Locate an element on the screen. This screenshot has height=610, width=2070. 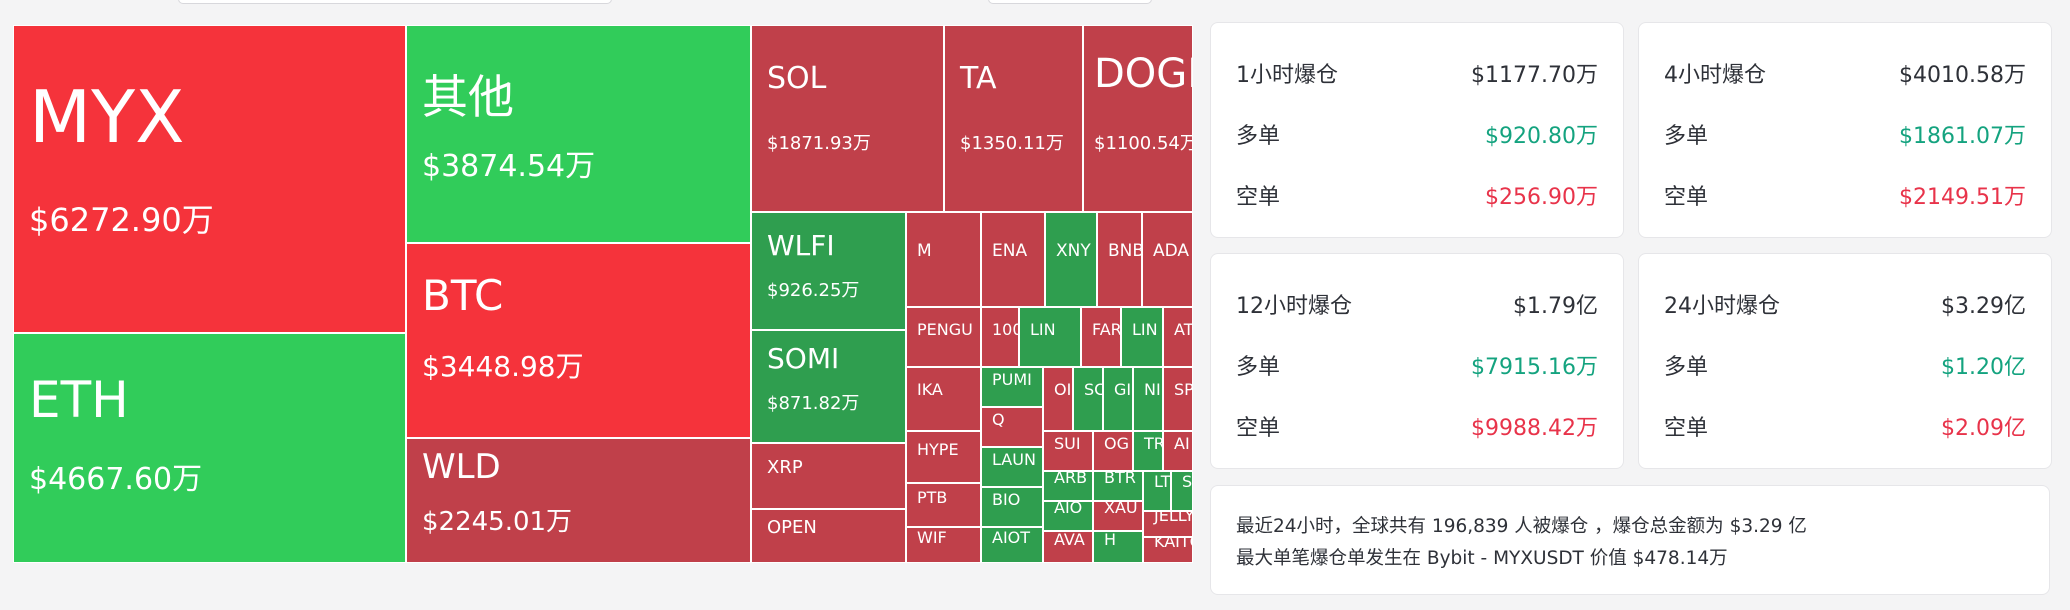
treemap-tile: ETH $4667.60万 is located at coordinates (209, 448).